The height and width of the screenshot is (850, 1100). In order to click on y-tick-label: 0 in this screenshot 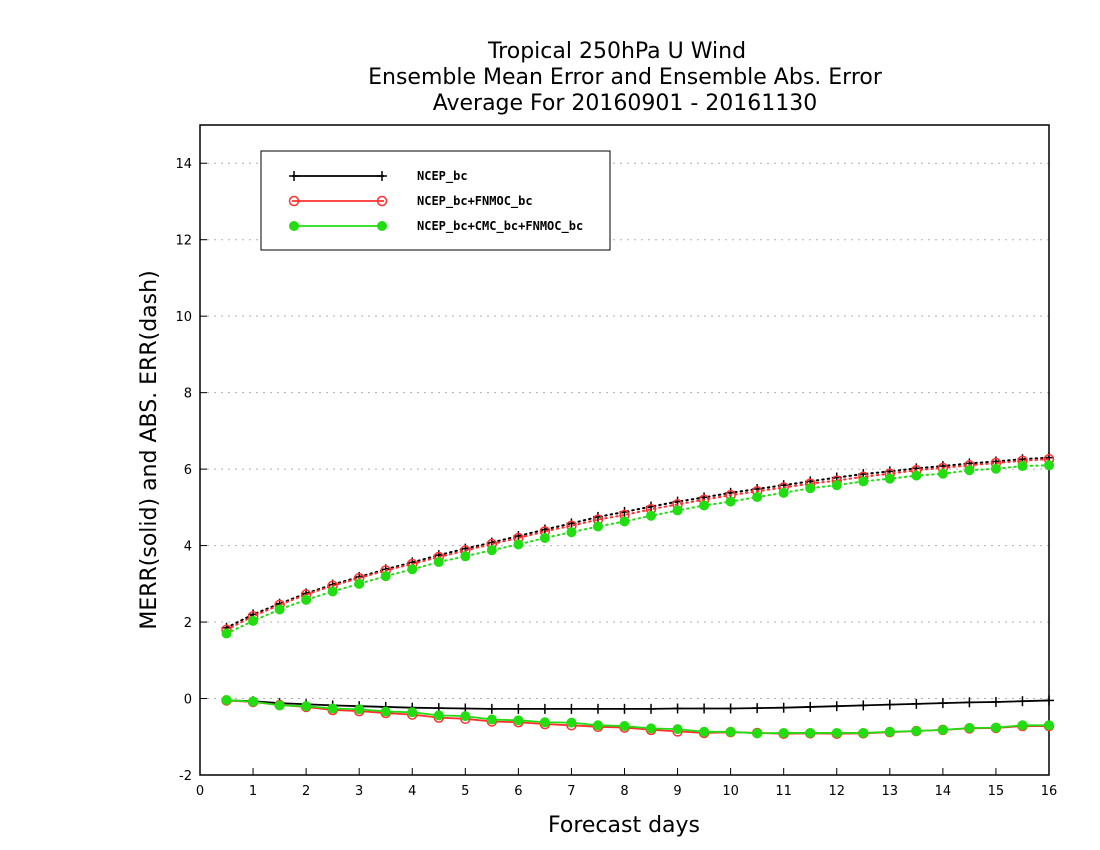, I will do `click(188, 700)`.